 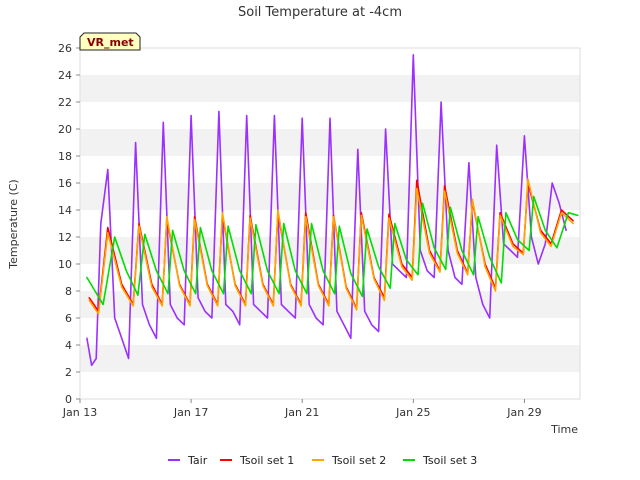 I want to click on legend: Tair Tsoil set 1 Tsoil set 2 Tsoil set 3, so click(x=322, y=460).